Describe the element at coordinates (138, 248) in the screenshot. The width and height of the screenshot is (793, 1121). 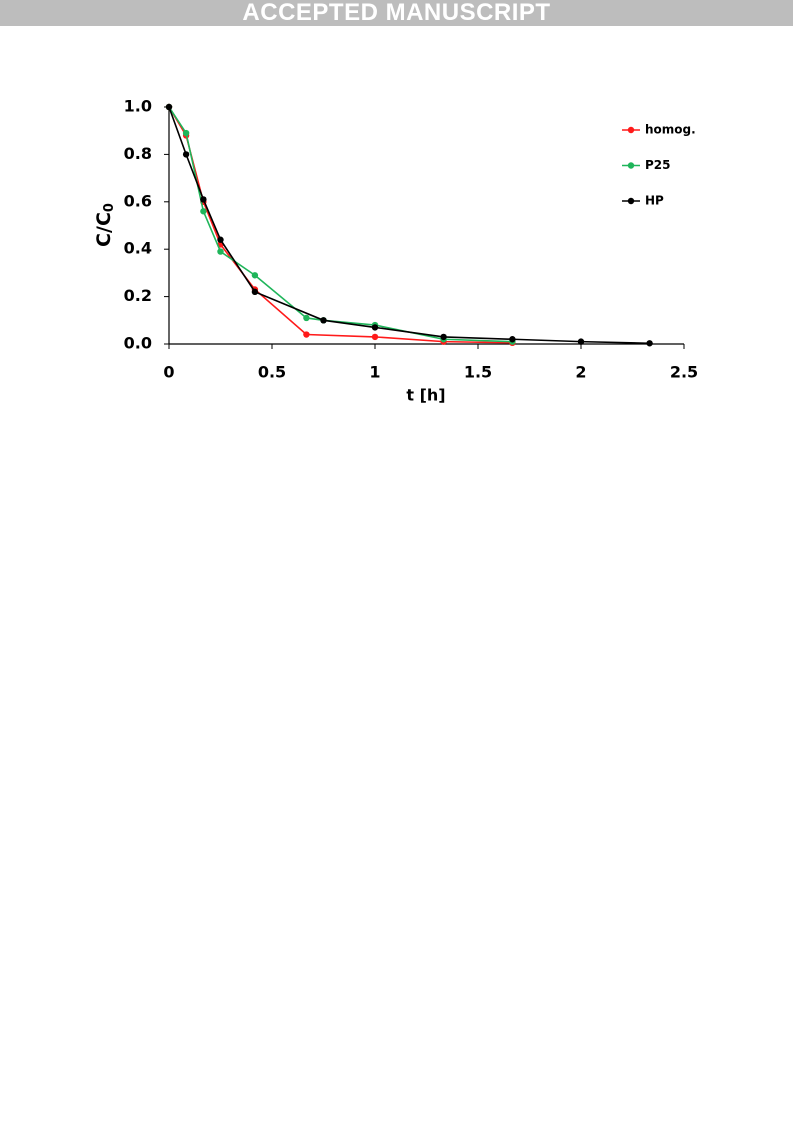
I see `y-tick-label: 0.4` at that location.